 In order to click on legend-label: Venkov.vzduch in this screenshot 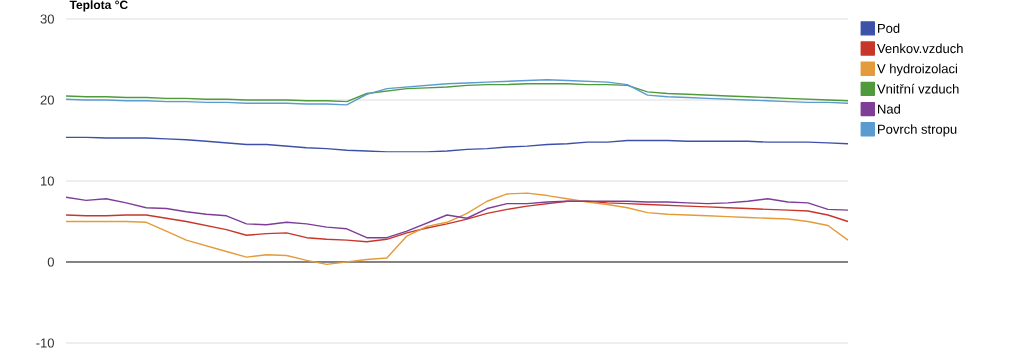, I will do `click(920, 48)`.